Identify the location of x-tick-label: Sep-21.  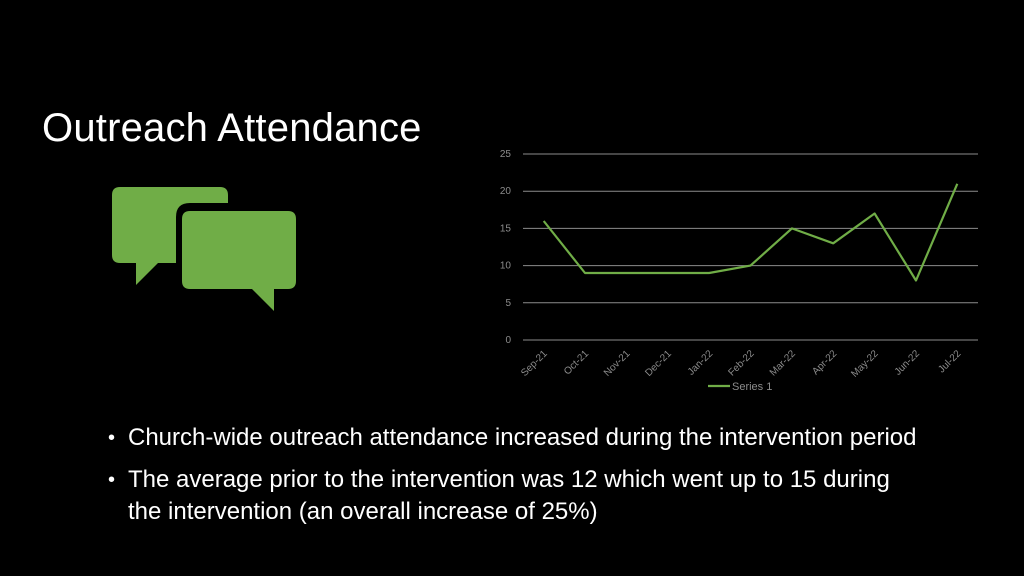
(534, 363).